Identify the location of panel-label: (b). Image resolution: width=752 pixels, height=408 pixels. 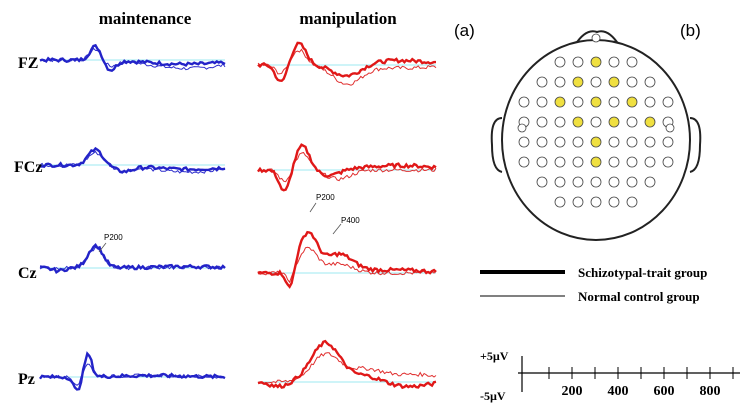
(690, 30).